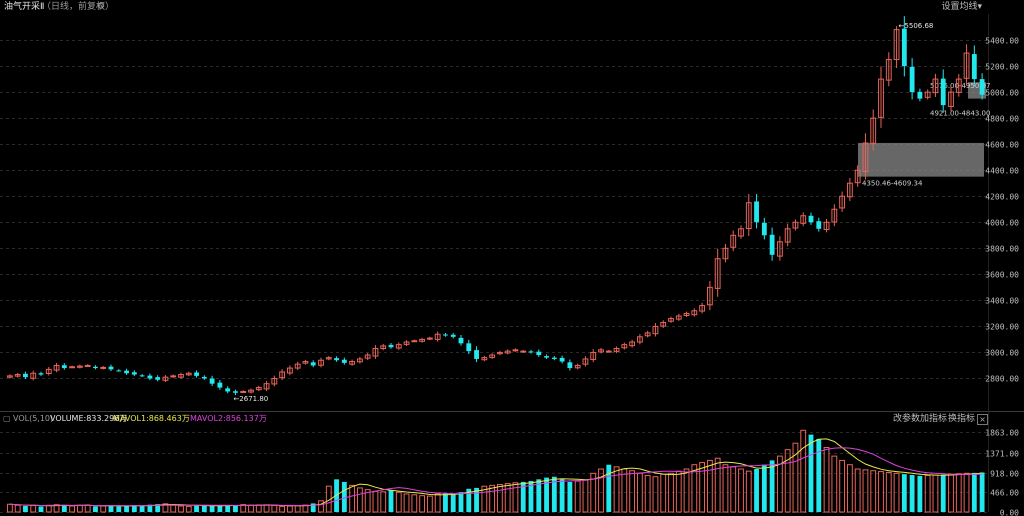 Image resolution: width=1024 pixels, height=516 pixels. What do you see at coordinates (961, 7) in the screenshot?
I see `ma-settings-button: 设置均线▾` at bounding box center [961, 7].